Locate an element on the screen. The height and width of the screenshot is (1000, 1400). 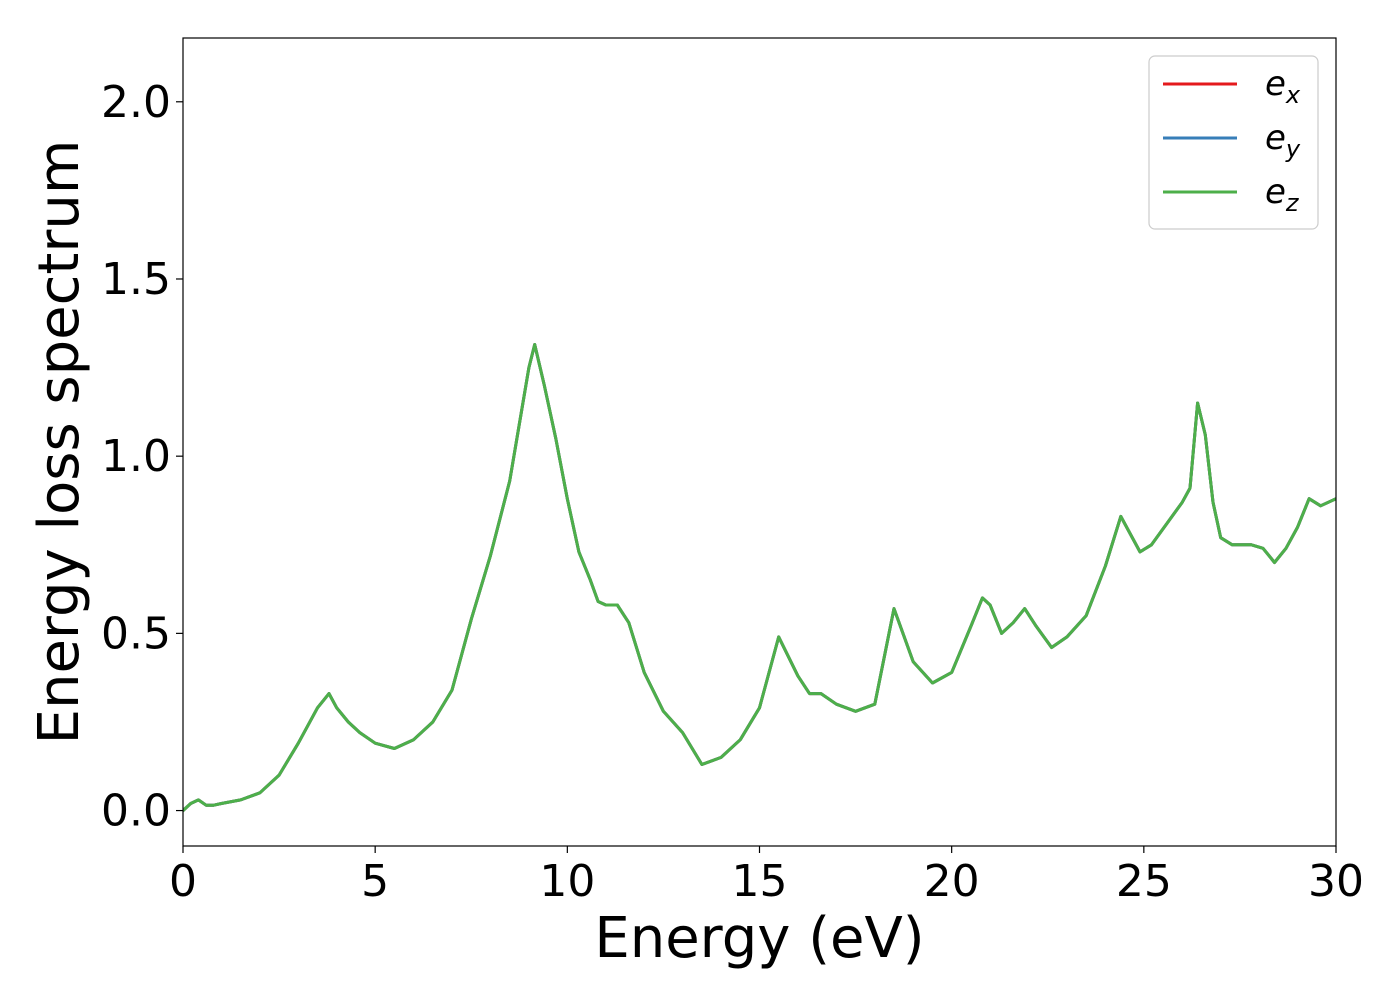
x-tick-label: 0 is located at coordinates (183, 881).